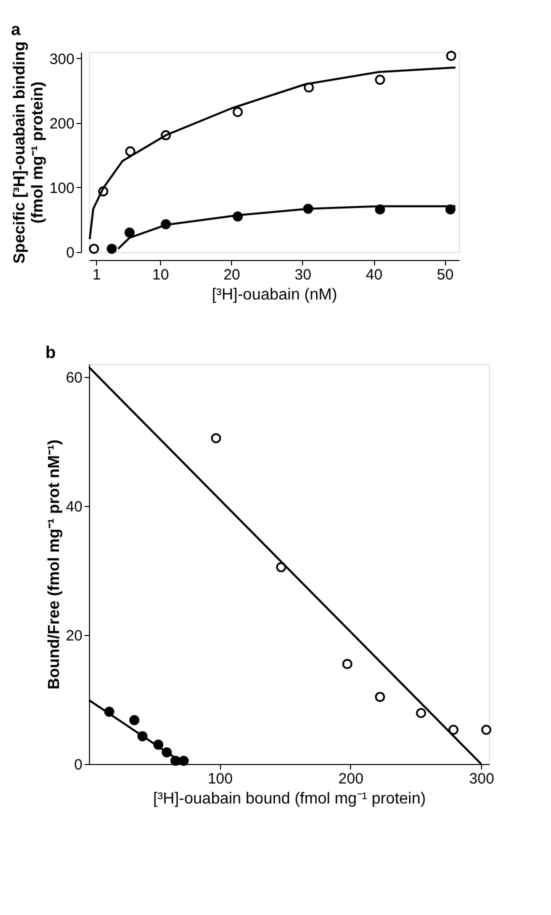 Image resolution: width=551 pixels, height=915 pixels. What do you see at coordinates (54, 565) in the screenshot?
I see `y-axis-title: Bound/Free (fmol mg⁻¹ prot nM⁻¹)` at bounding box center [54, 565].